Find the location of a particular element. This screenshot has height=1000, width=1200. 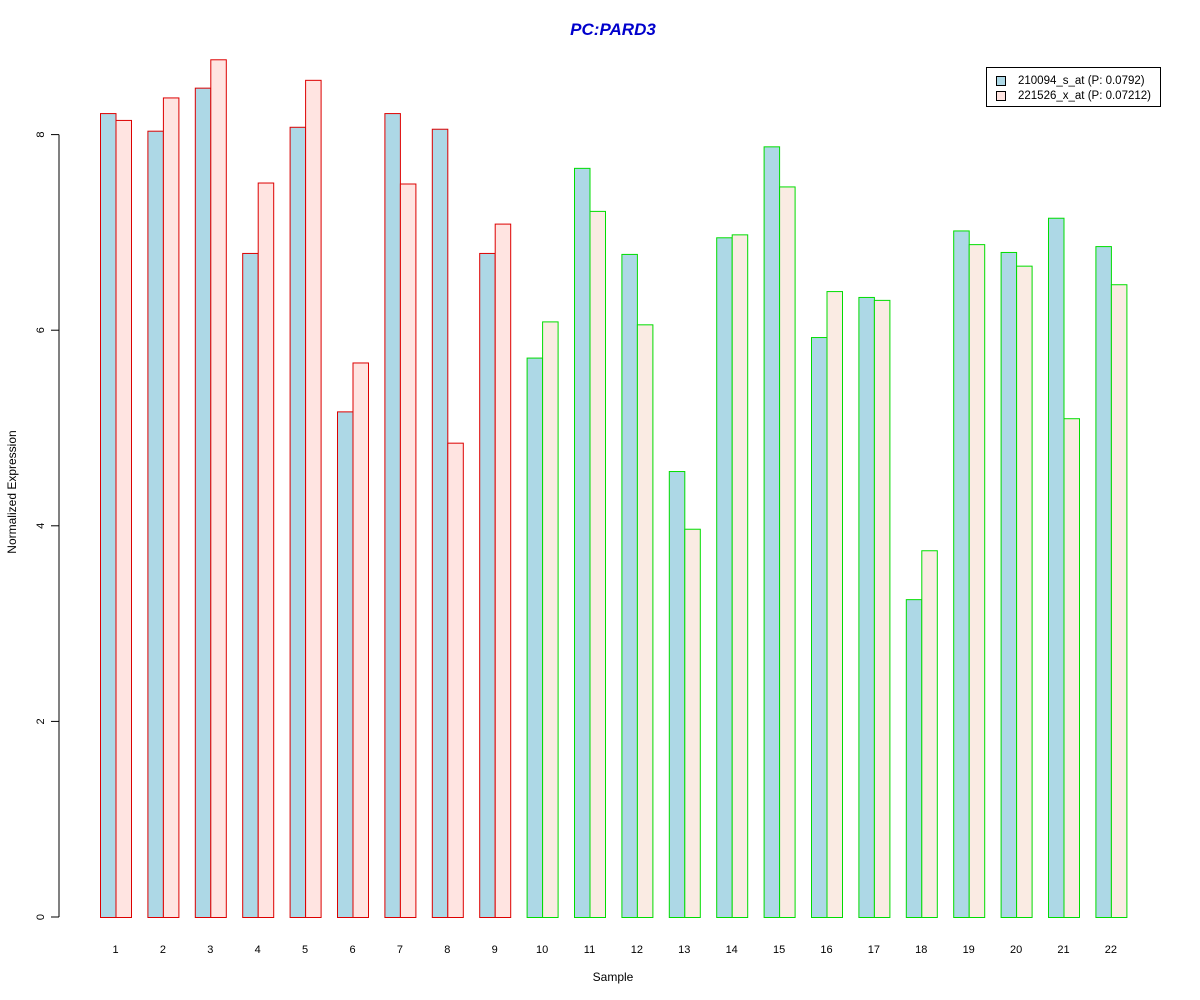

chart-title: PC:PARD3 is located at coordinates (613, 29).